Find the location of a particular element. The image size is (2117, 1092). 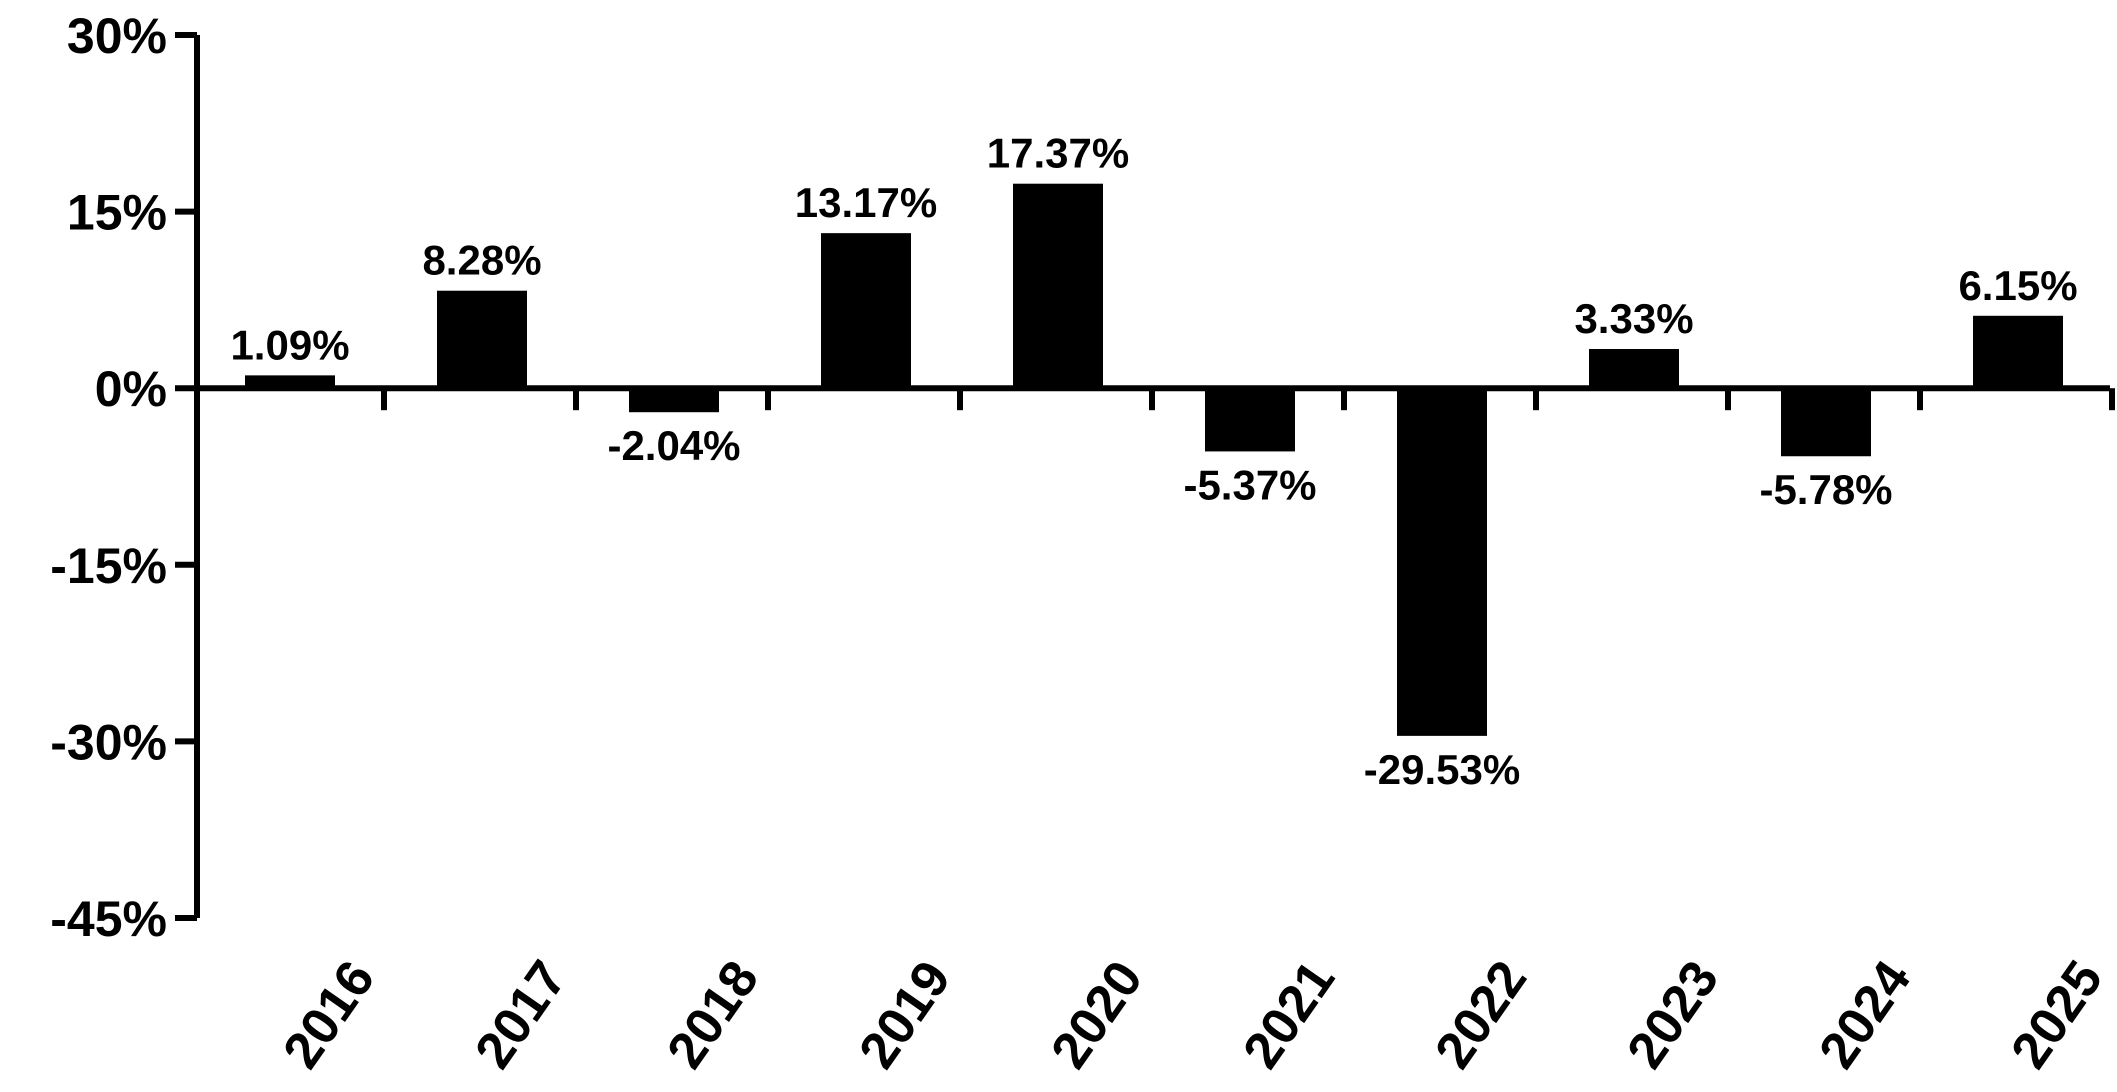

data-label: 1.09% is located at coordinates (289, 344).